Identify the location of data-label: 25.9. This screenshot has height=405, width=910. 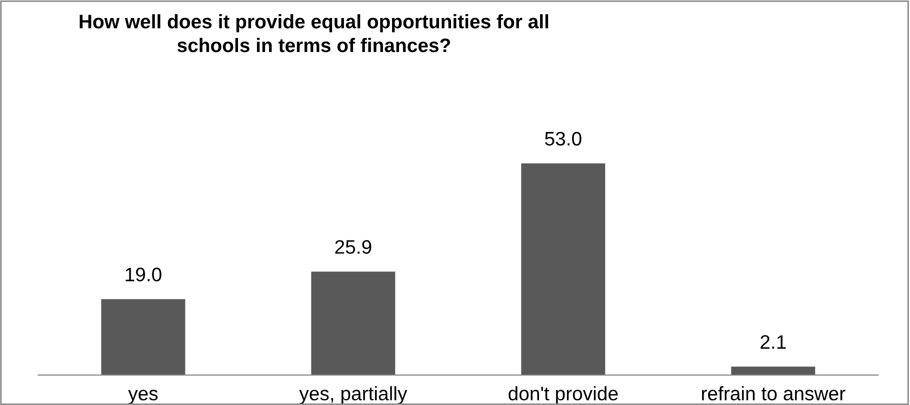
(353, 247).